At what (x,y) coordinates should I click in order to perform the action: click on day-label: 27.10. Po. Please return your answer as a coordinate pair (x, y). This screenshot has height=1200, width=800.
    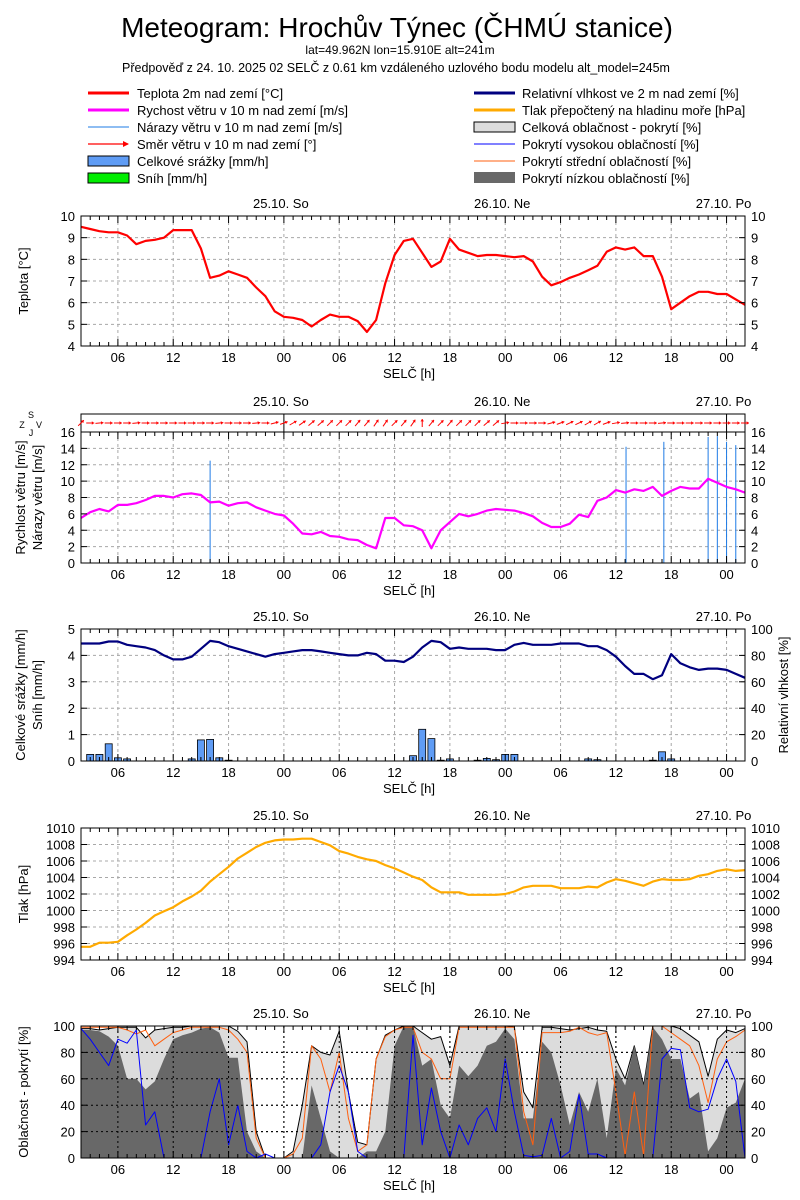
    Looking at the image, I should click on (724, 401).